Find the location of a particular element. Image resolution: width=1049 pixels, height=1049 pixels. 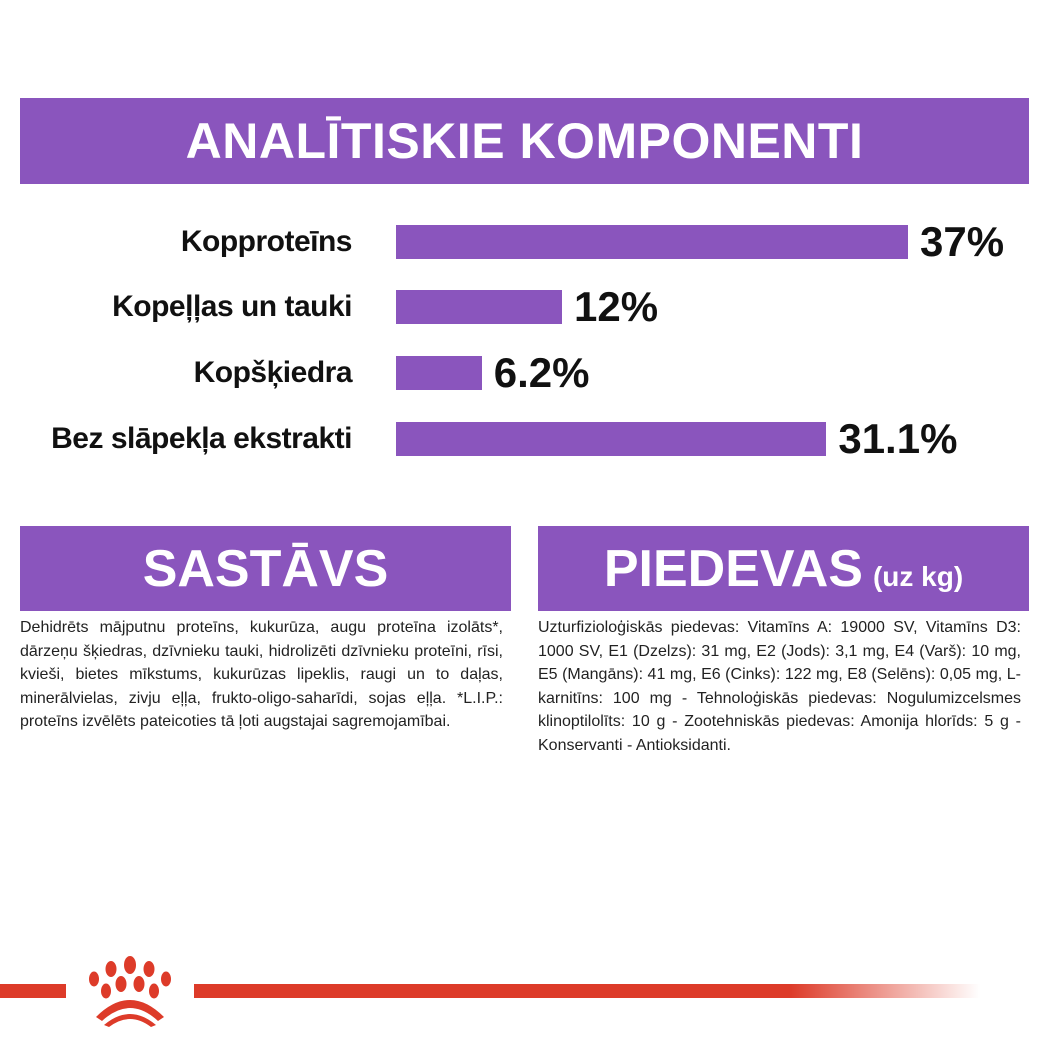

chart-row: Kopeļļas un tauki 12% is located at coordinates (524, 306).